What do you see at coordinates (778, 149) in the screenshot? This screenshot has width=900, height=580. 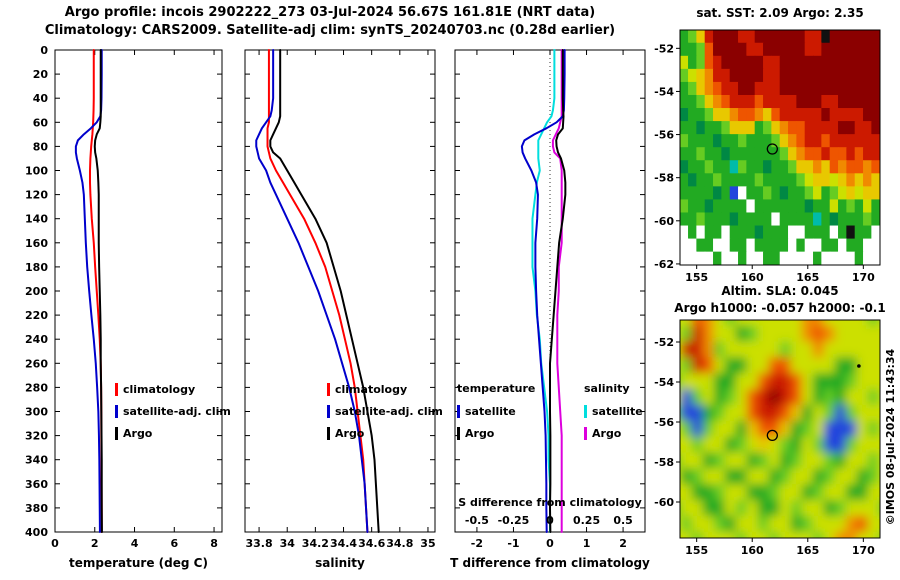 I see `sst_map` at bounding box center [778, 149].